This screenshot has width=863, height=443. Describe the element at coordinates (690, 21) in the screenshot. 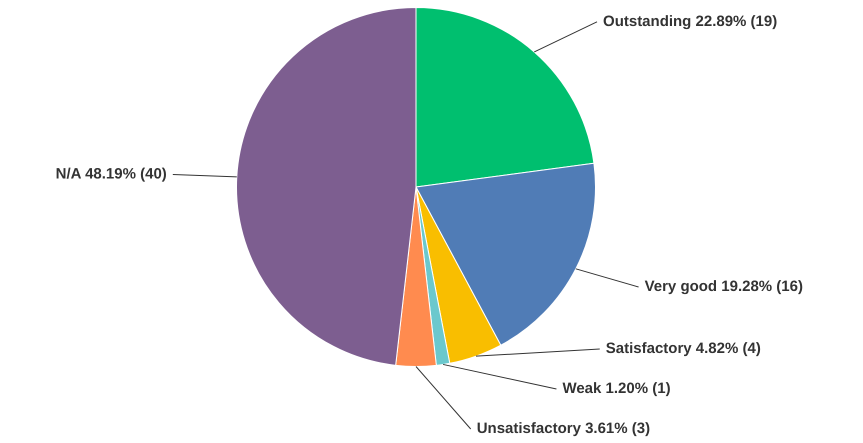

I see `slice-label: Outstanding 22.89% (19)` at that location.